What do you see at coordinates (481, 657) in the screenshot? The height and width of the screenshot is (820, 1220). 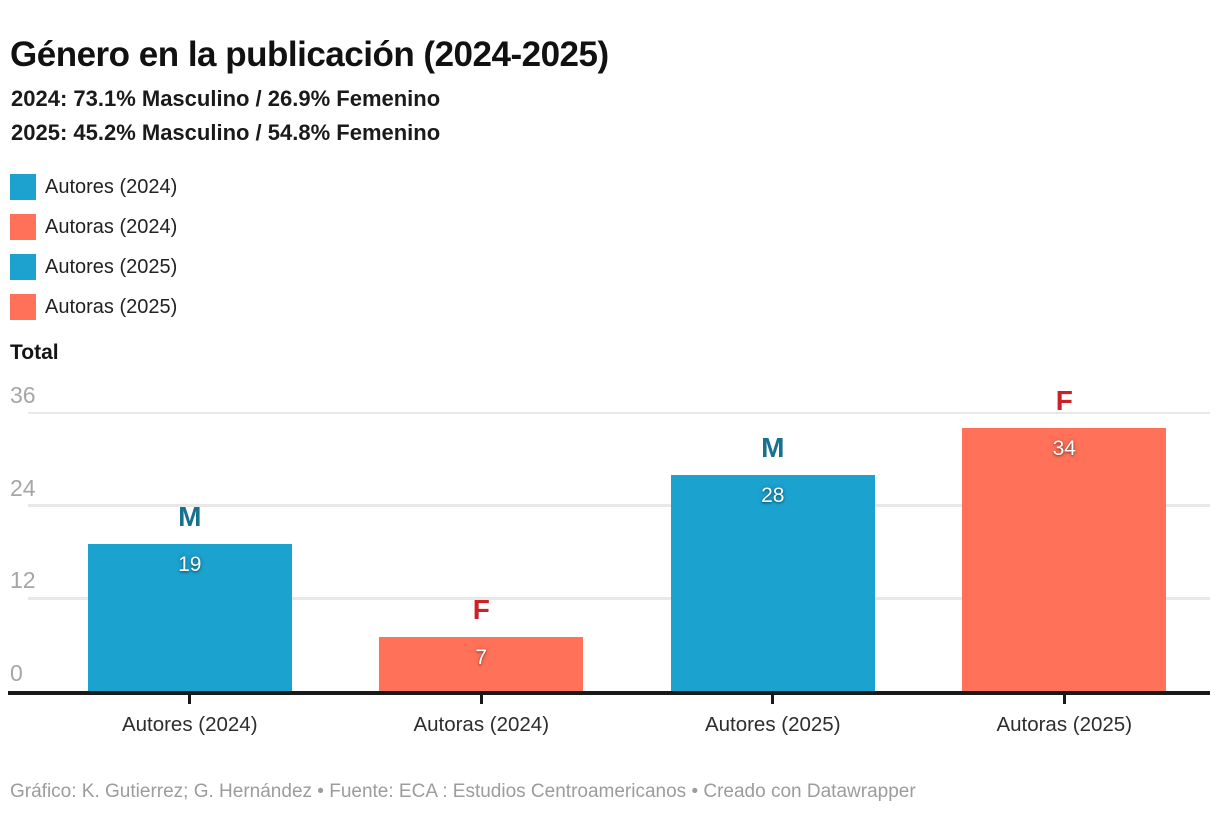 I see `bar-value-label: 7` at bounding box center [481, 657].